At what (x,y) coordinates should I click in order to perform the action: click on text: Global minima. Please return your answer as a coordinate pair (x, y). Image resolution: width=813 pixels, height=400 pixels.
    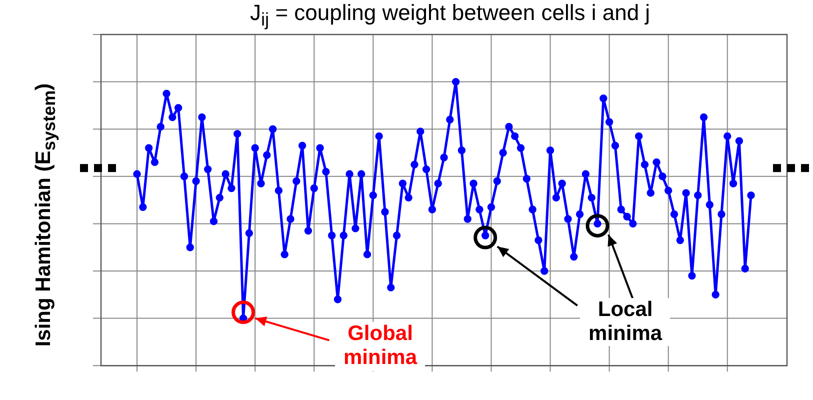
    Looking at the image, I should click on (380, 346).